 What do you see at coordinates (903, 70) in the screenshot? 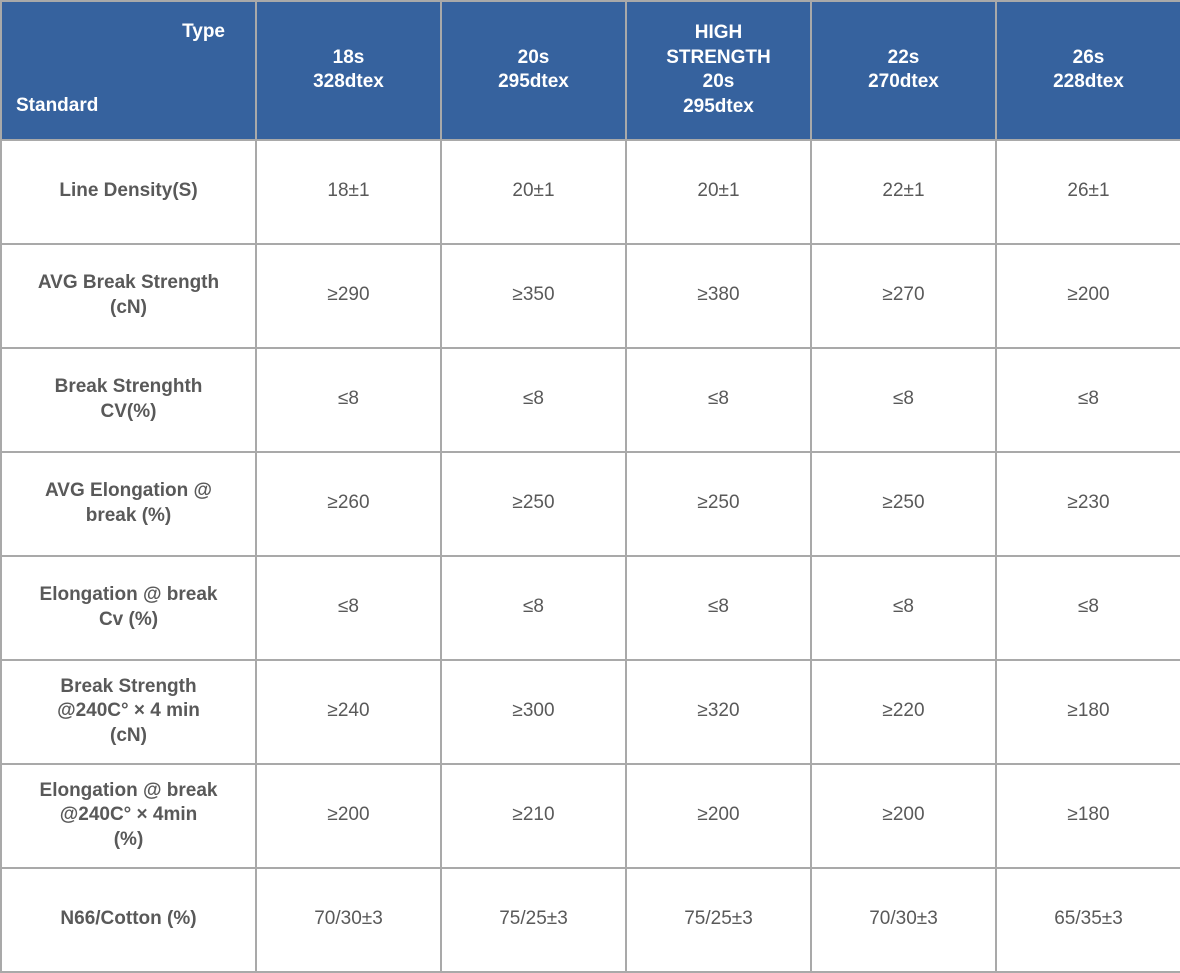
I see `column-header-22s: 22s 270dtex` at bounding box center [903, 70].